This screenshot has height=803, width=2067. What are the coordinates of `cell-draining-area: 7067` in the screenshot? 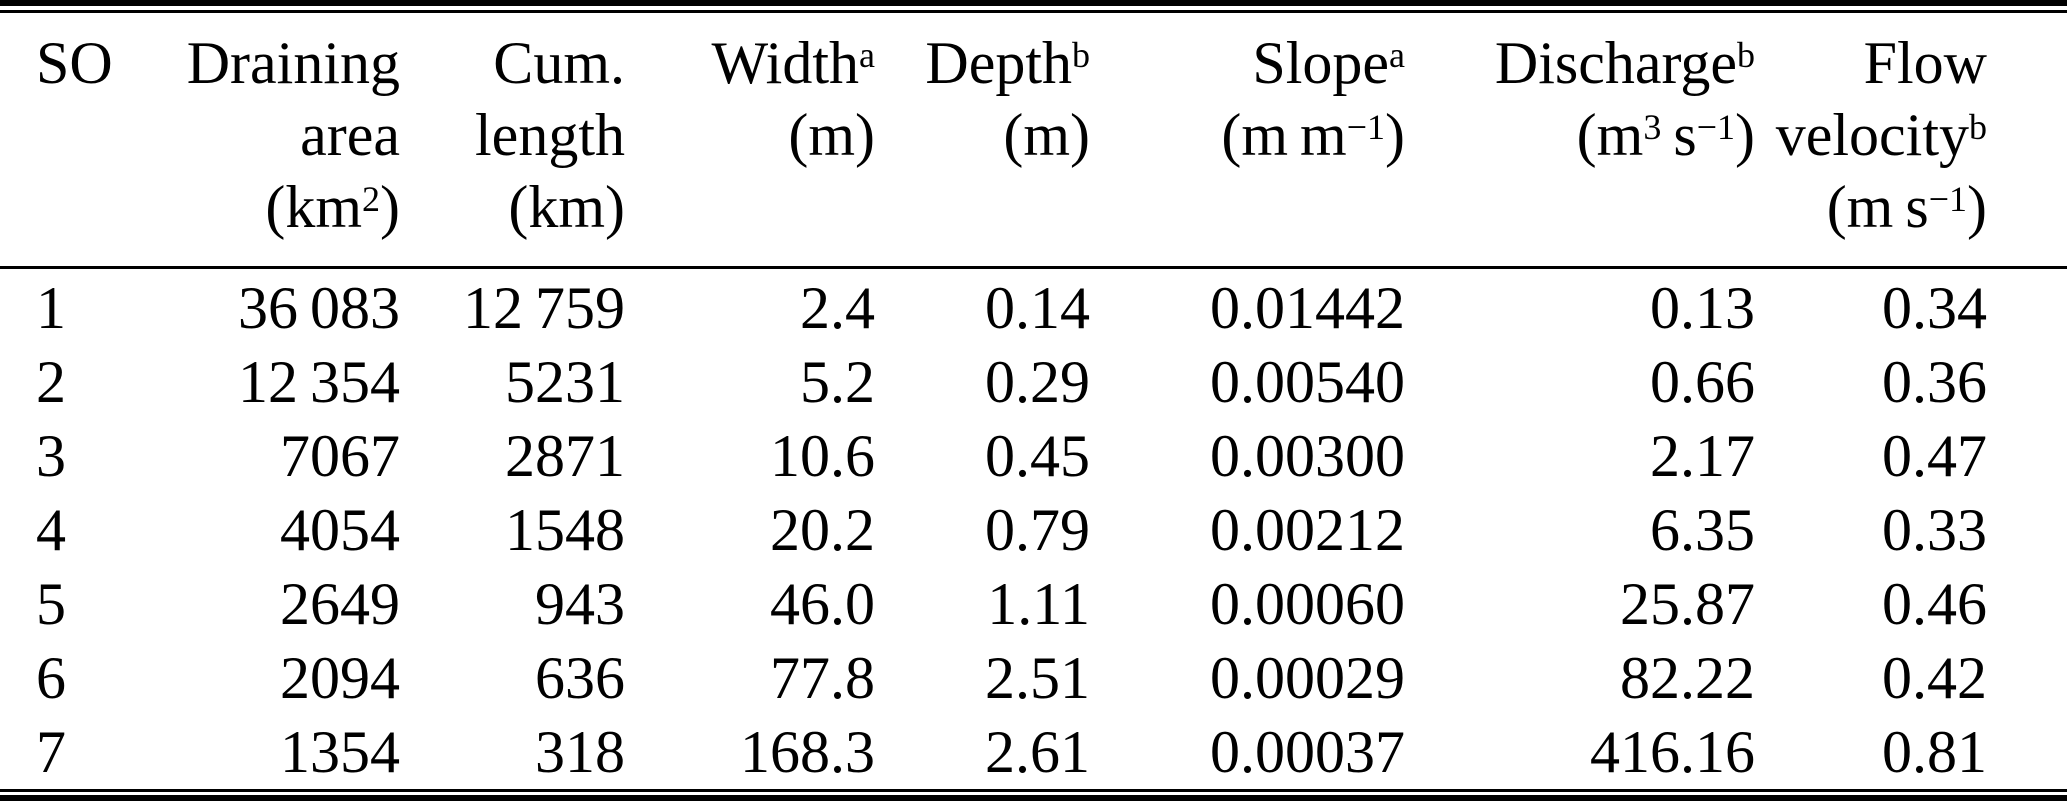 It's located at (340, 456).